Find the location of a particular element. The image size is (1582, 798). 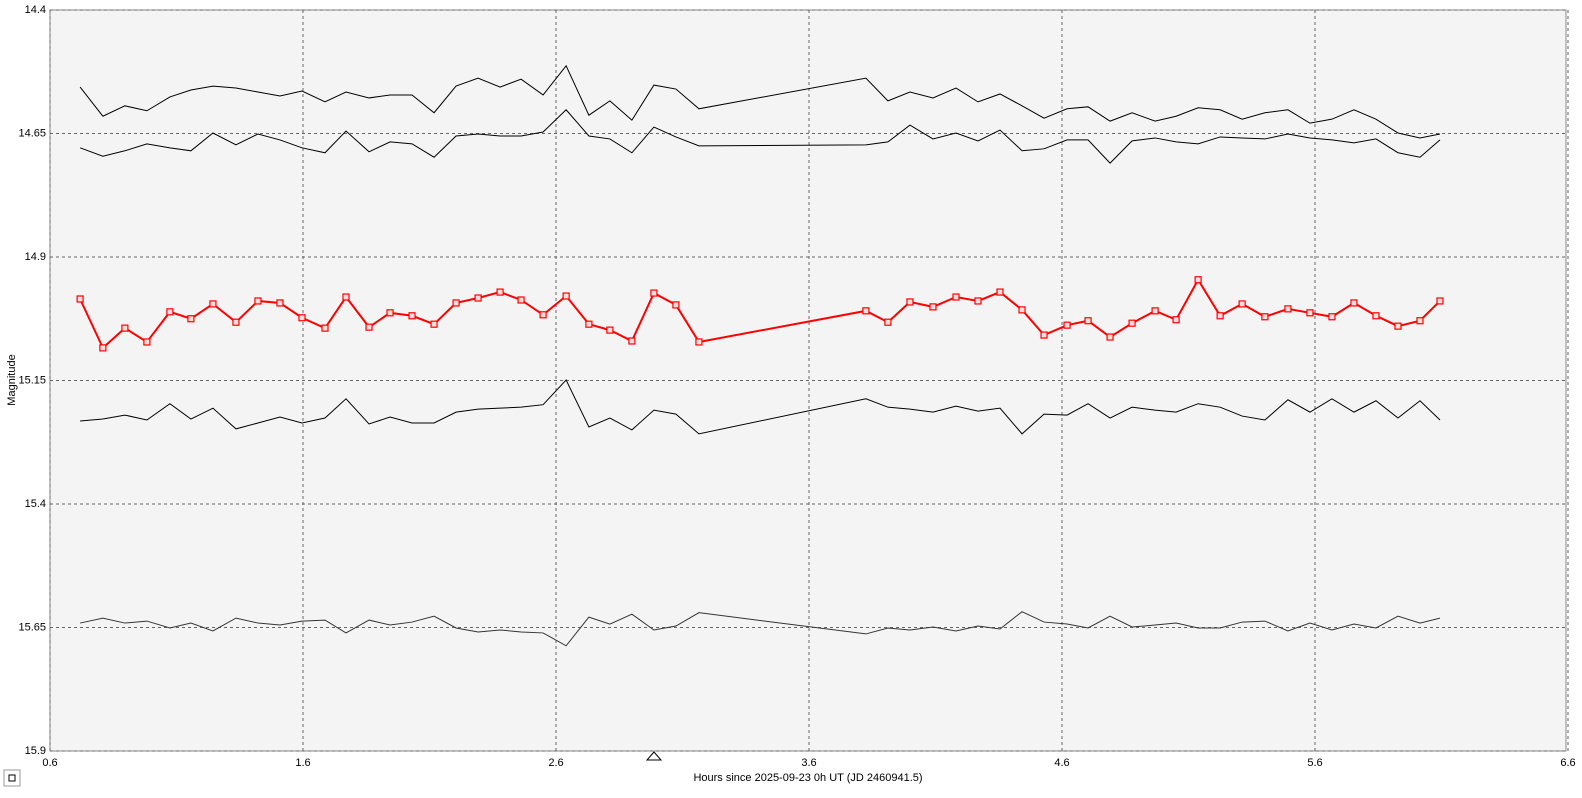

time-marker is located at coordinates (654, 756).